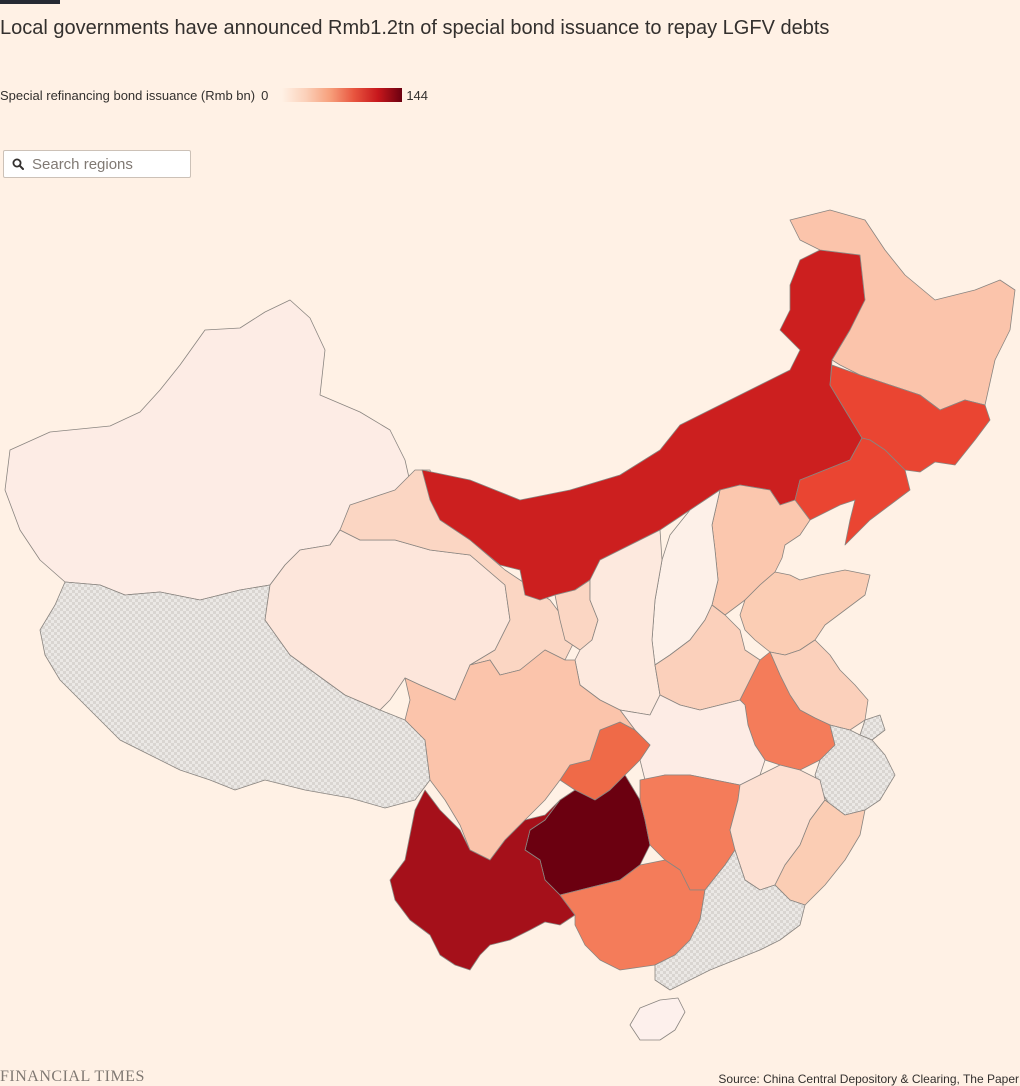 The image size is (1020, 1086). Describe the element at coordinates (265, 95) in the screenshot. I see `legend-min: 0` at that location.